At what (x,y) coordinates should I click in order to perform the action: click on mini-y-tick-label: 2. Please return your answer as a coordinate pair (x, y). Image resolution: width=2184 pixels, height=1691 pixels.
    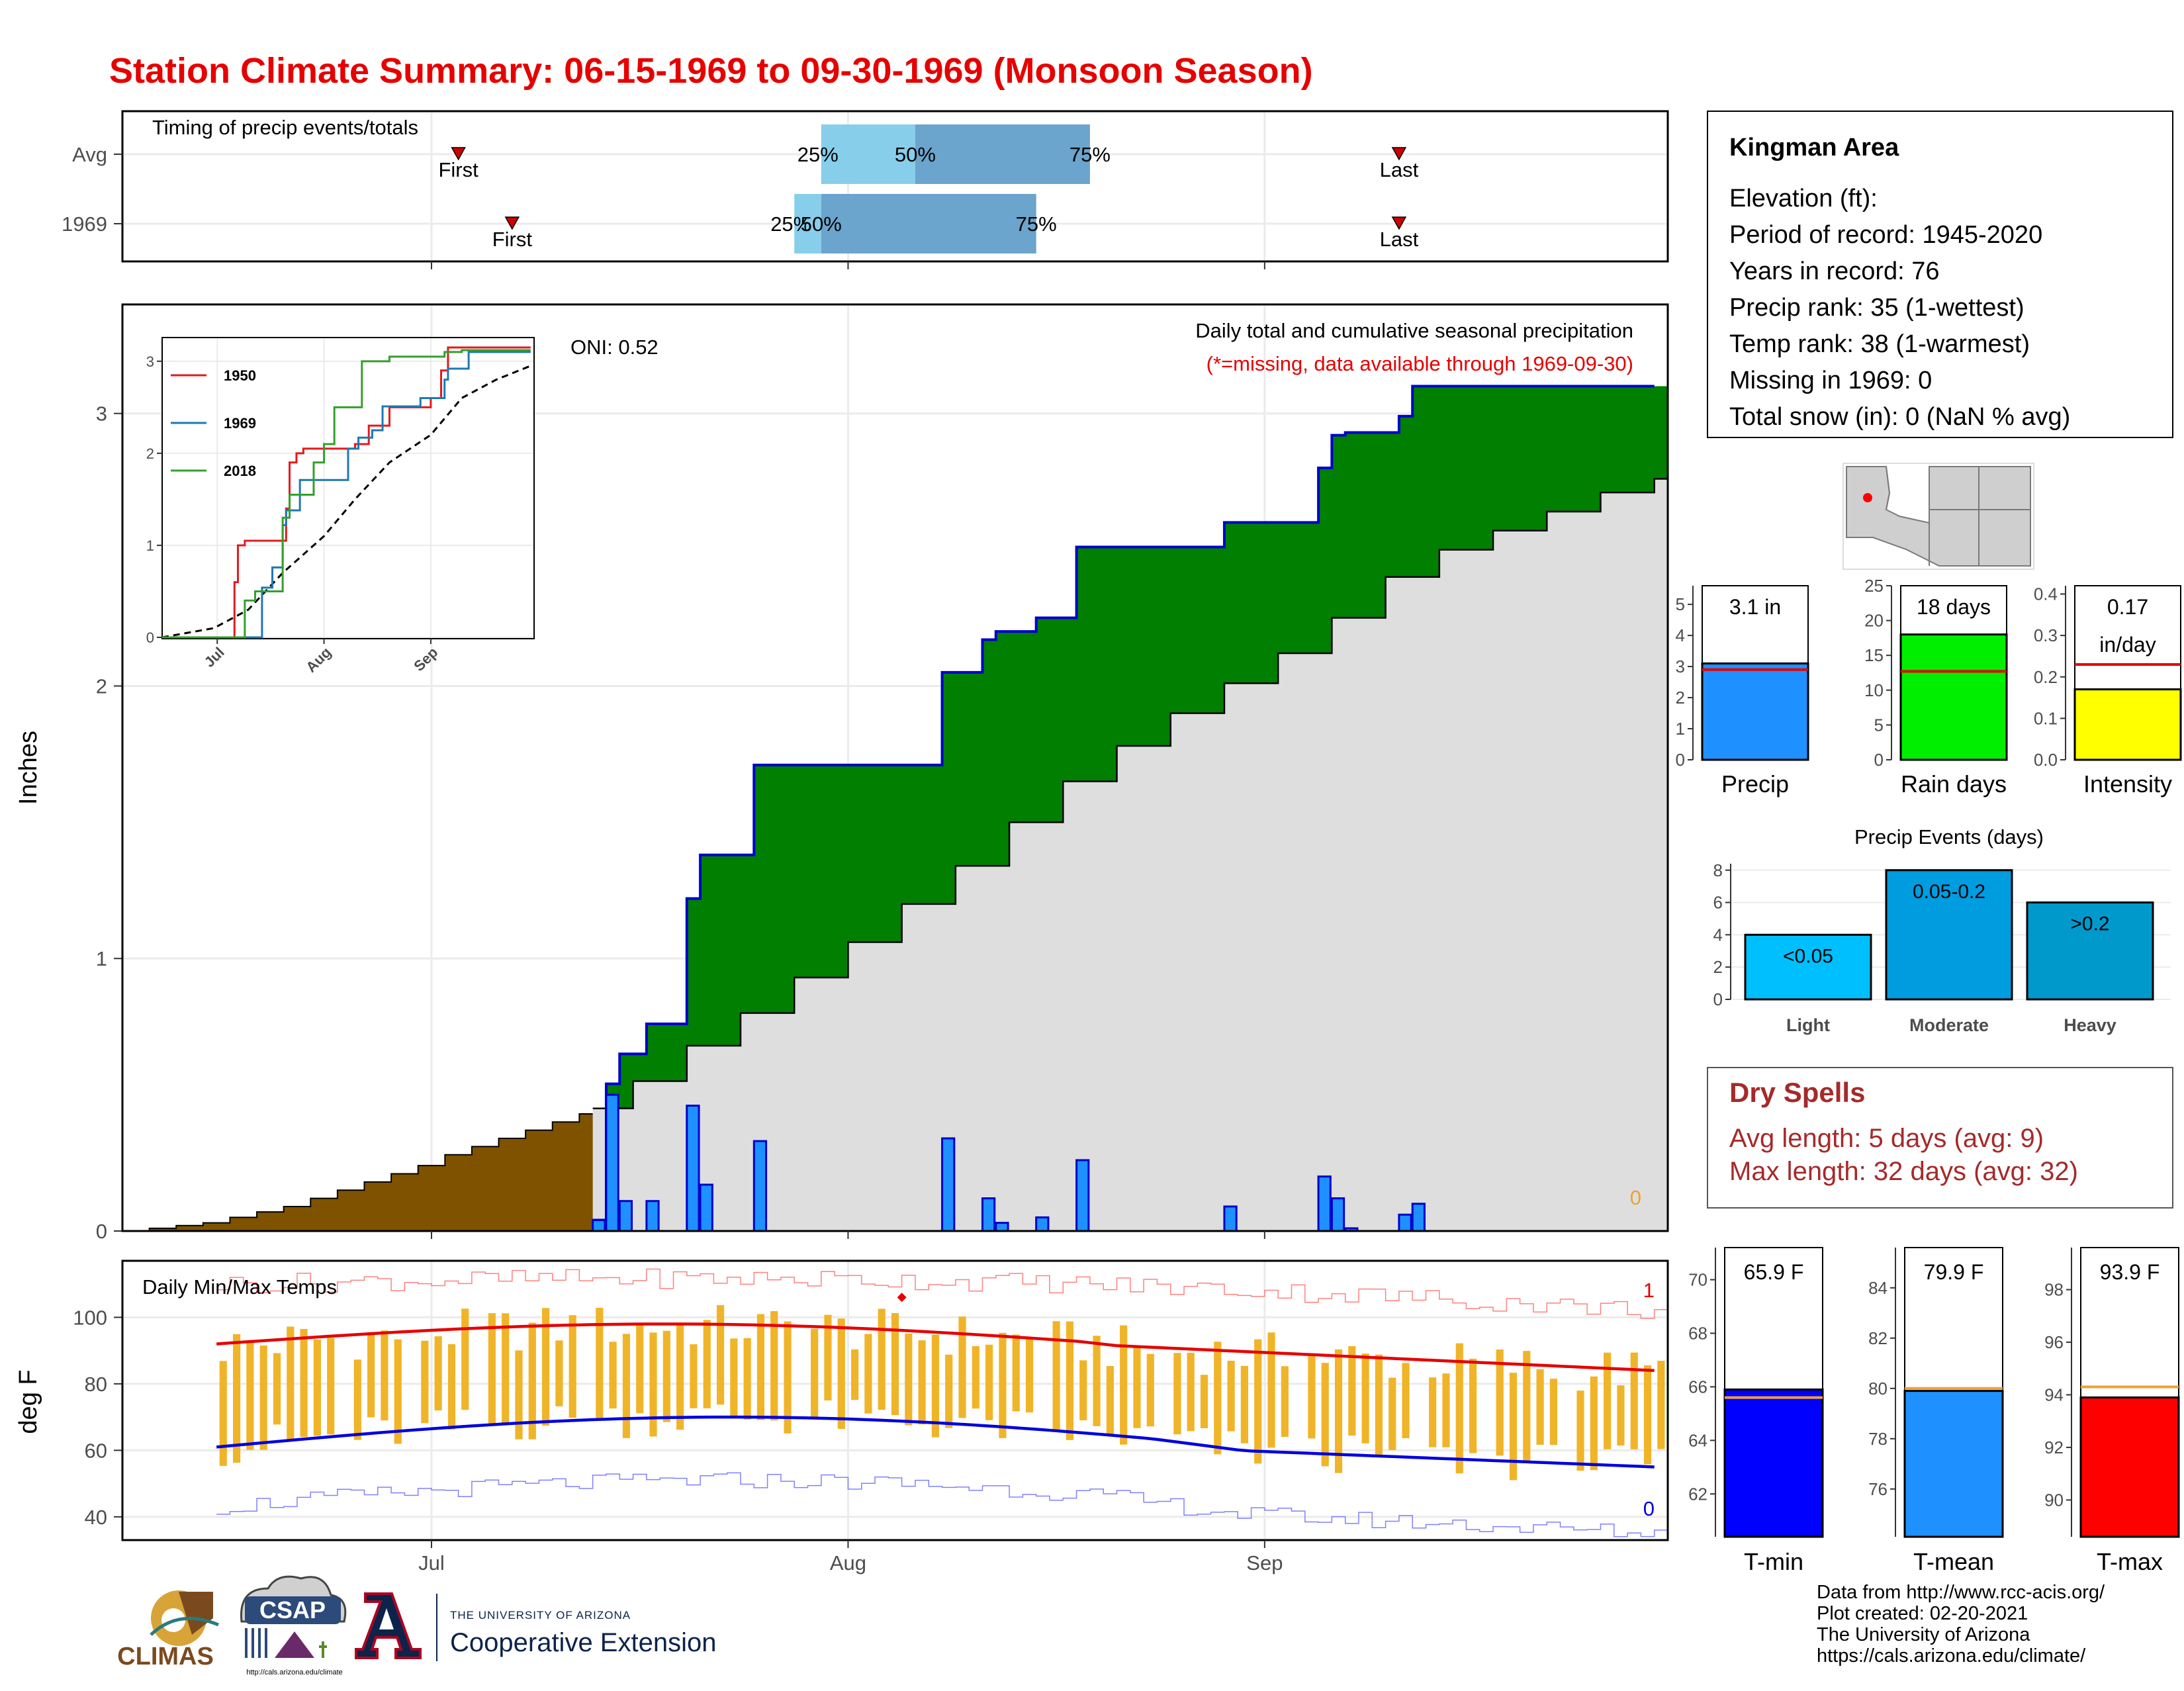
    Looking at the image, I should click on (1681, 698).